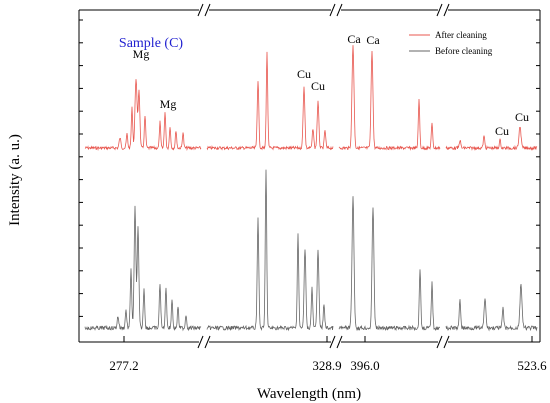  I want to click on x-tick-label: 277.2, so click(123, 365).